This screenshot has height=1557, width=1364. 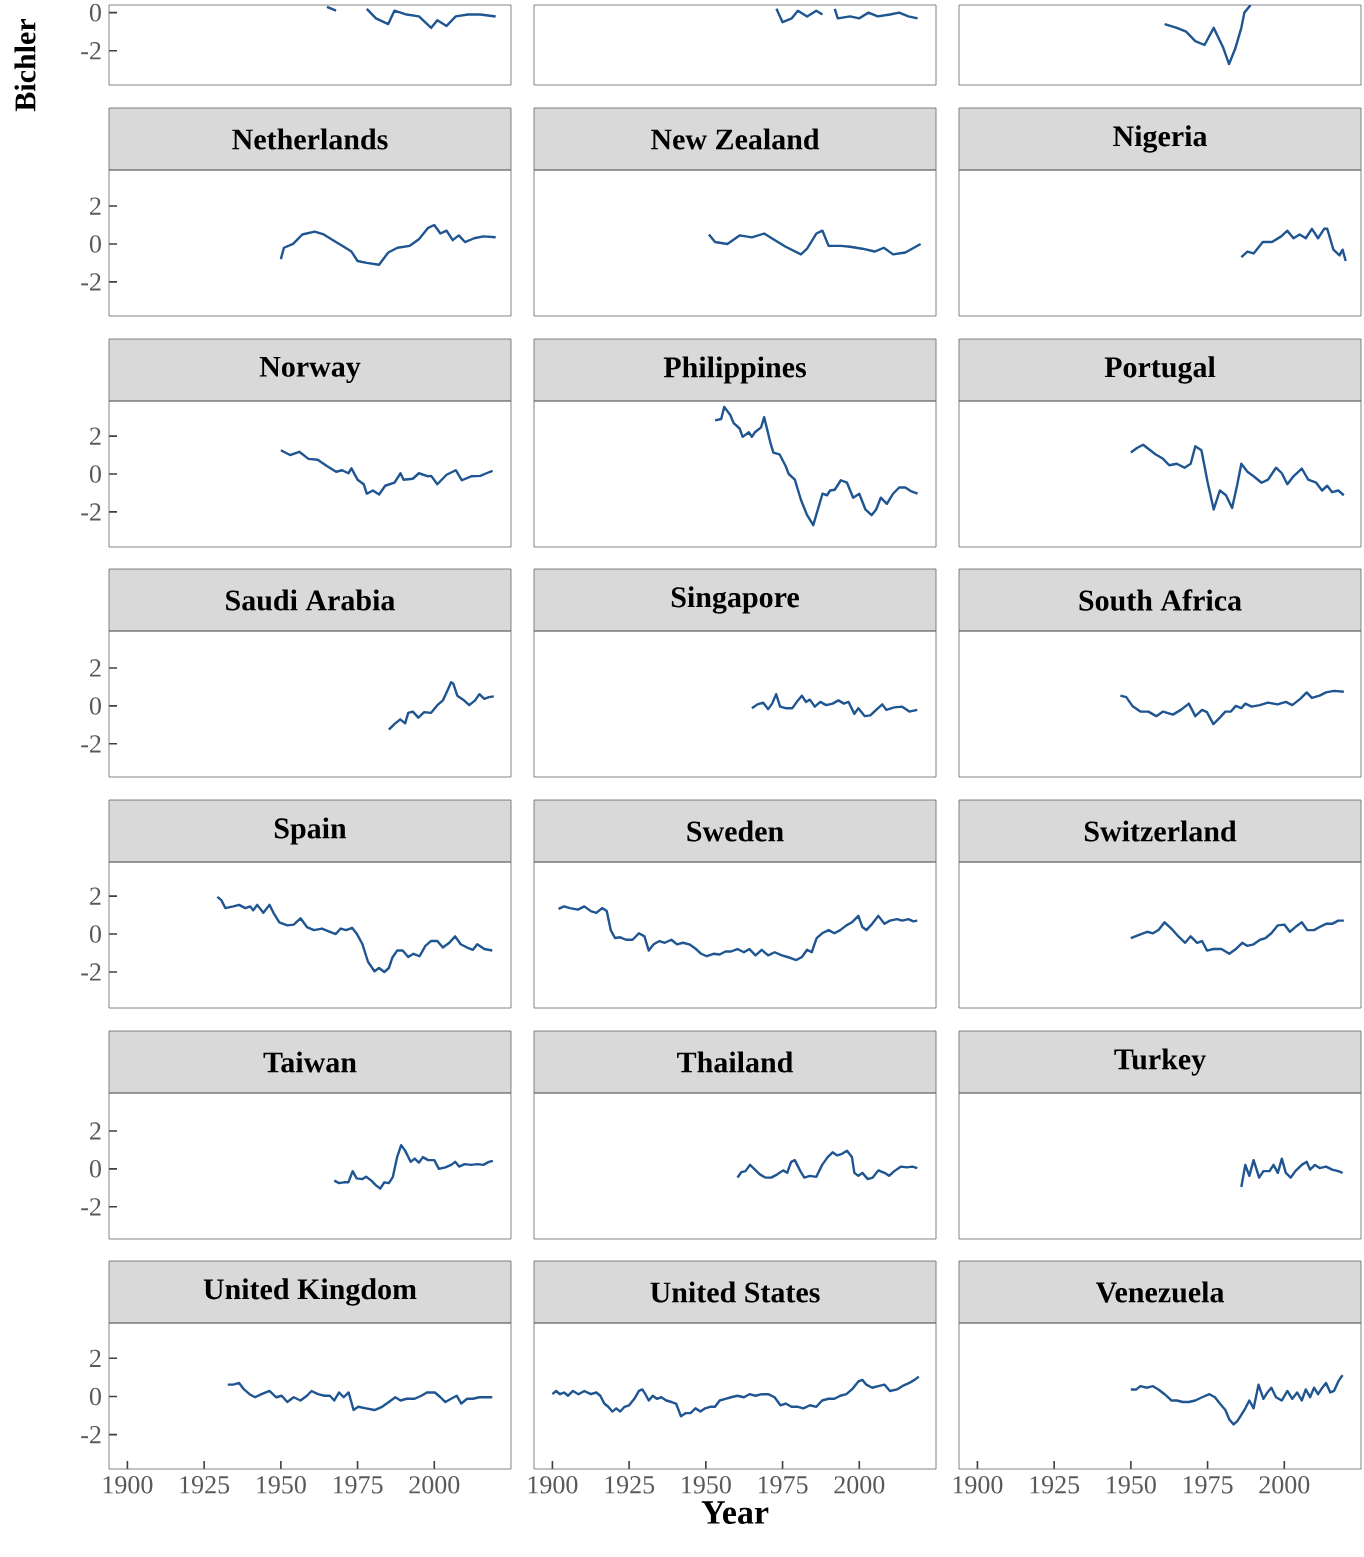 I want to click on chart-title: Norway, so click(x=310, y=370).